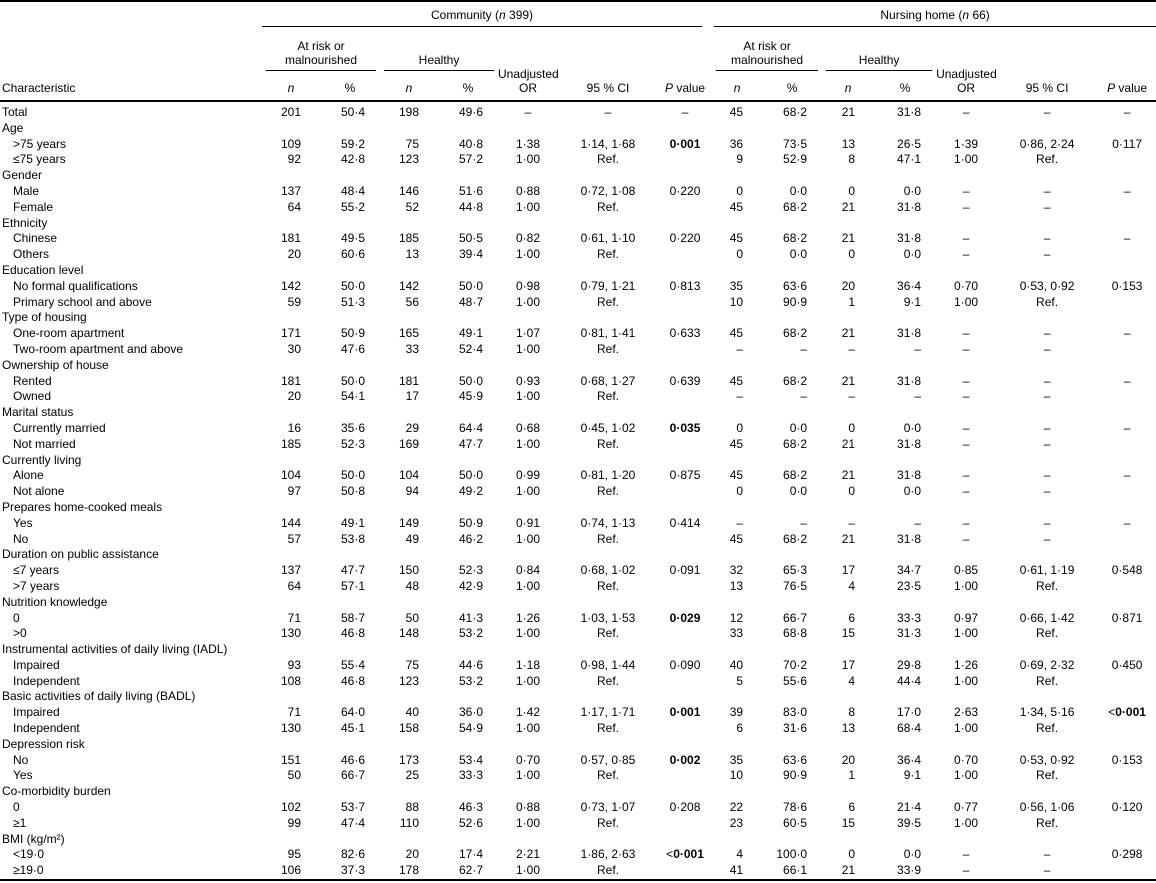 The width and height of the screenshot is (1156, 883). I want to click on row-label: ≥1, so click(20, 822).